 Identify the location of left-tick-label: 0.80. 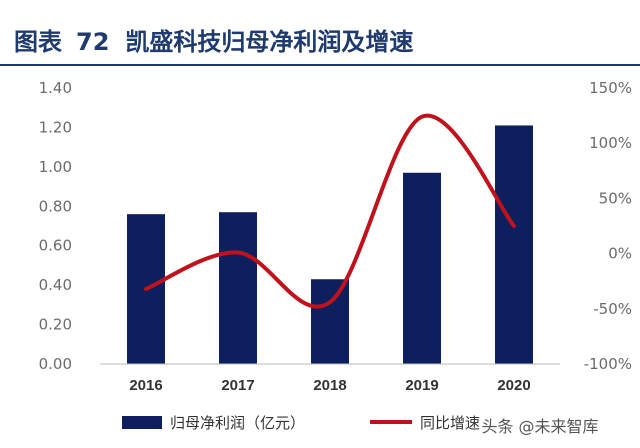
(55, 206).